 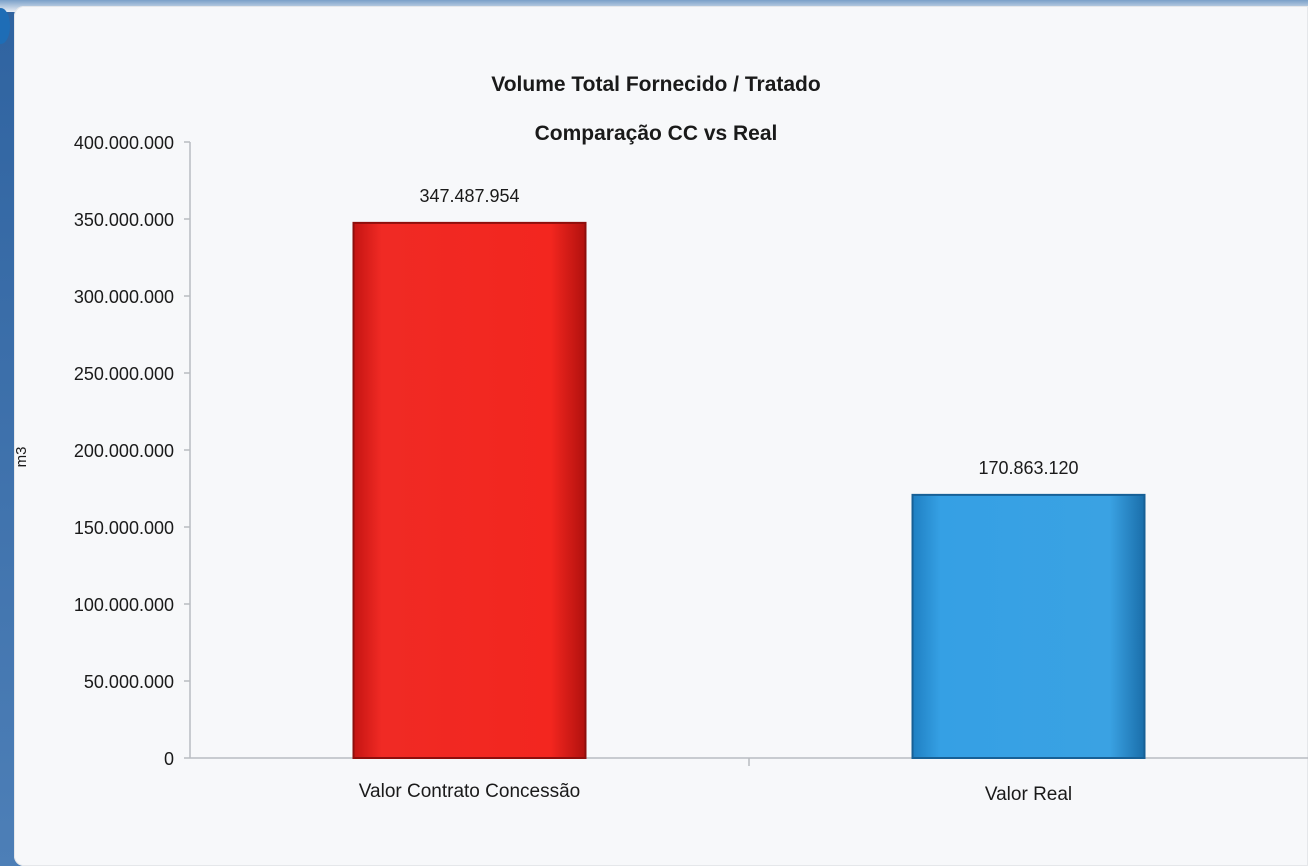 I want to click on y-tick-label: 0, so click(x=169, y=759).